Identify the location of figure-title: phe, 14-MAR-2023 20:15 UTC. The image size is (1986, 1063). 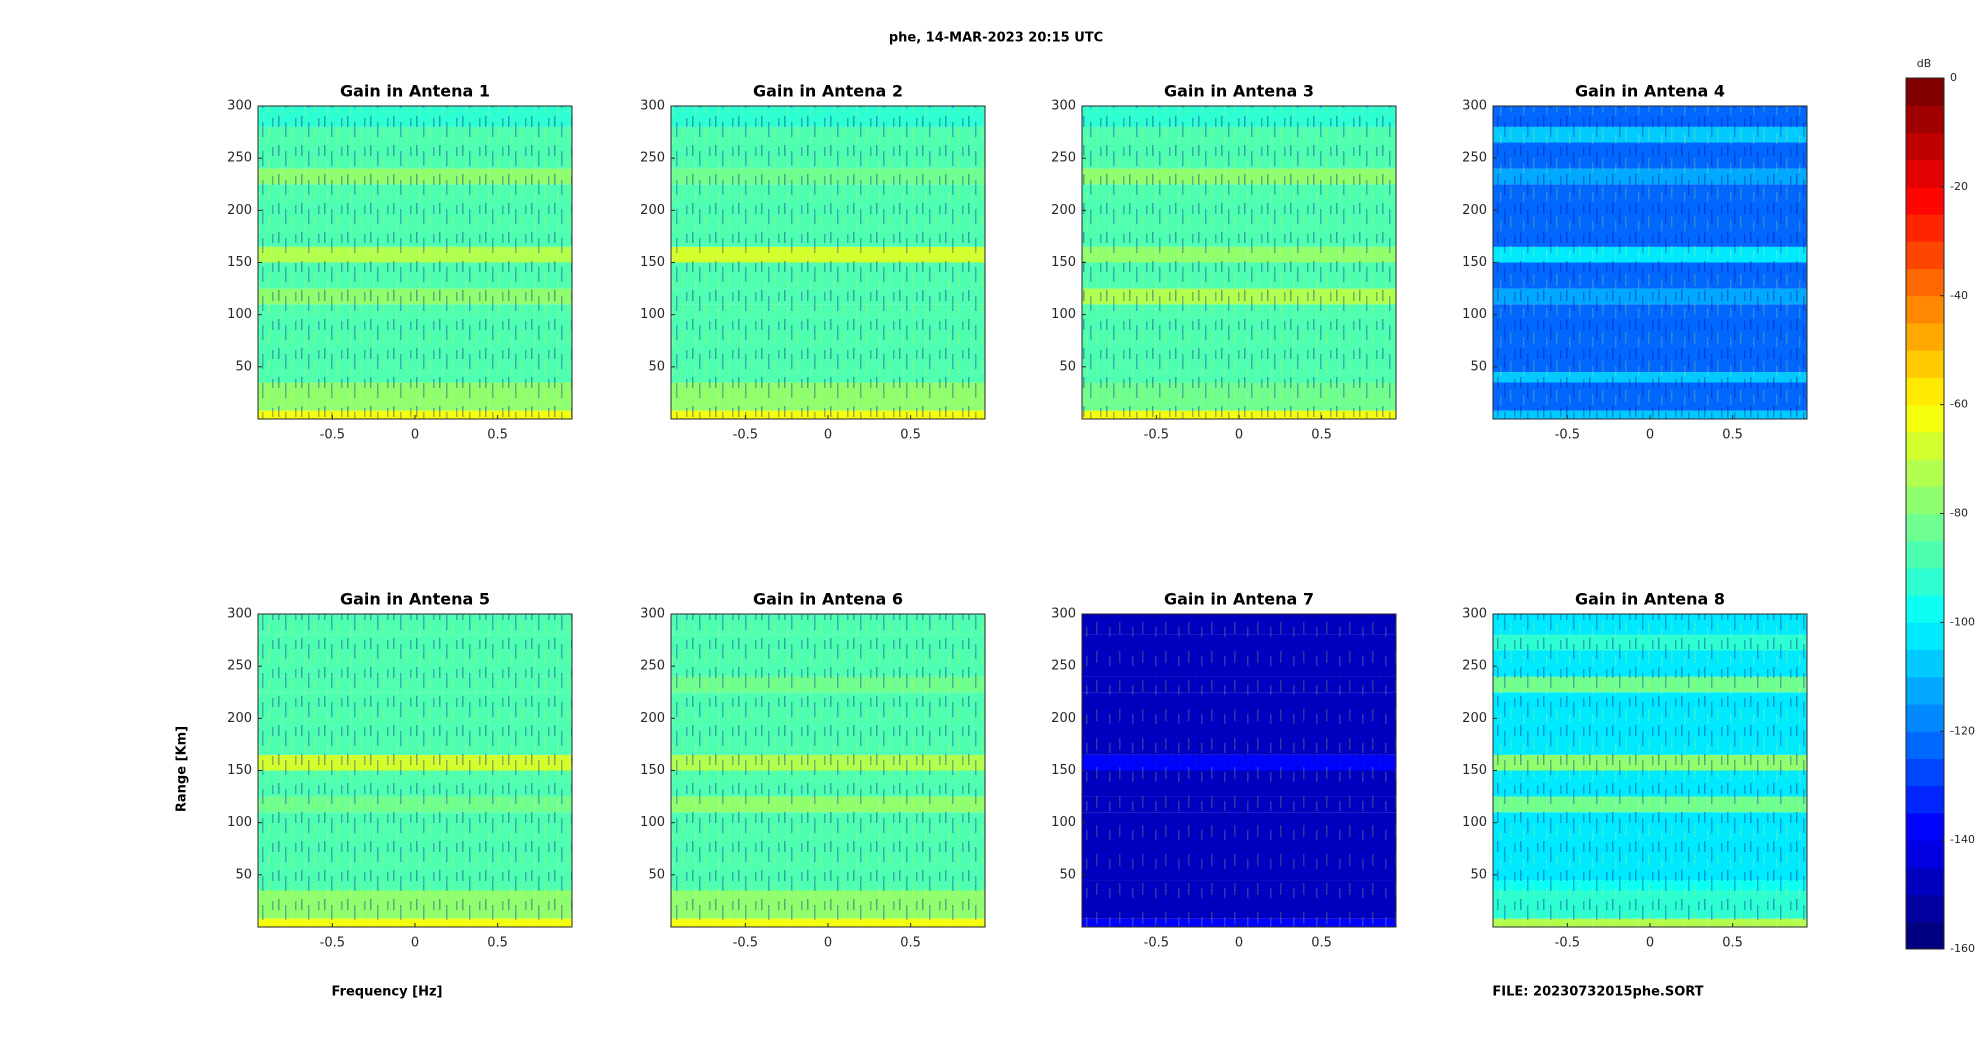
(996, 38).